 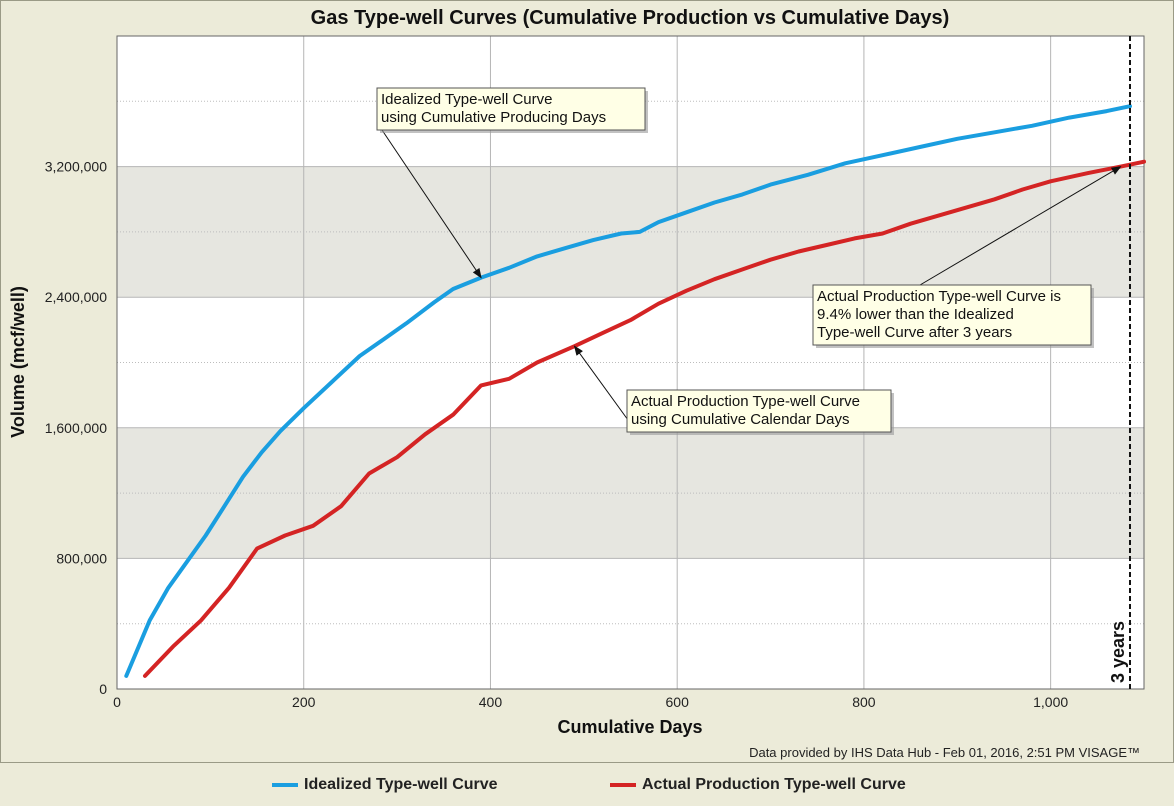 I want to click on legend-item-idealized: Idealized Type-well Curve, so click(x=385, y=785).